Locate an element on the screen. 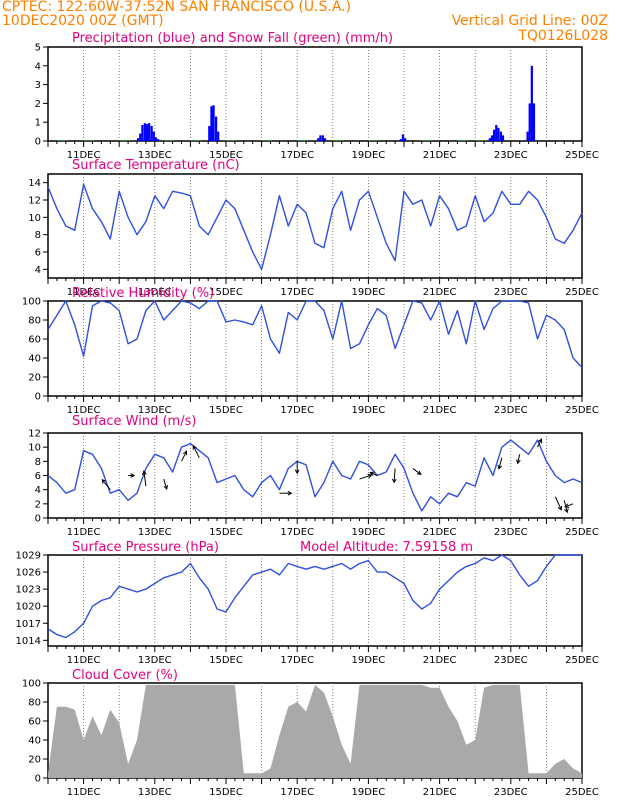 This screenshot has width=618, height=800. wind-y-tick-label: 0 is located at coordinates (38, 519).